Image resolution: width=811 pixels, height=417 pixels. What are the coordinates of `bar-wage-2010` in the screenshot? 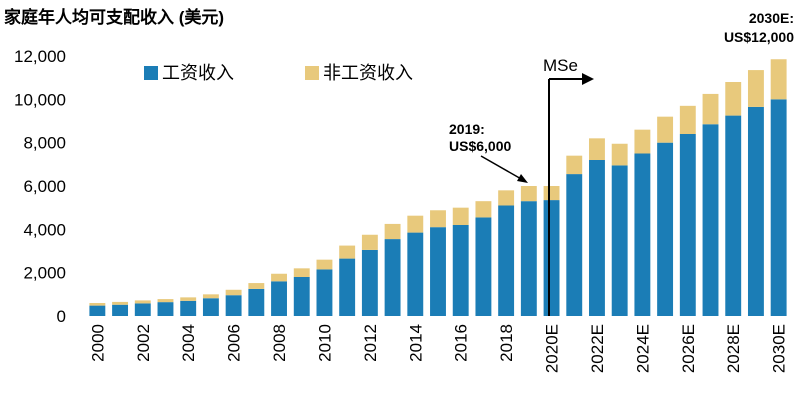 It's located at (324, 292).